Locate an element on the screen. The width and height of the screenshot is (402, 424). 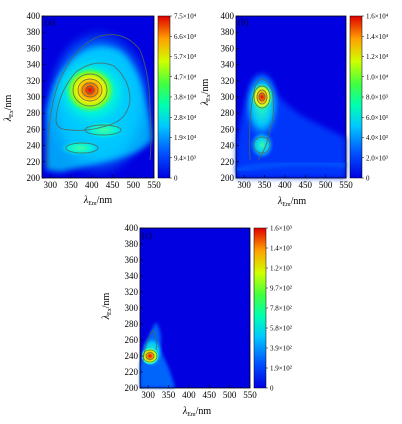
panel-a-x-tick-label: 300 is located at coordinates (51, 185).